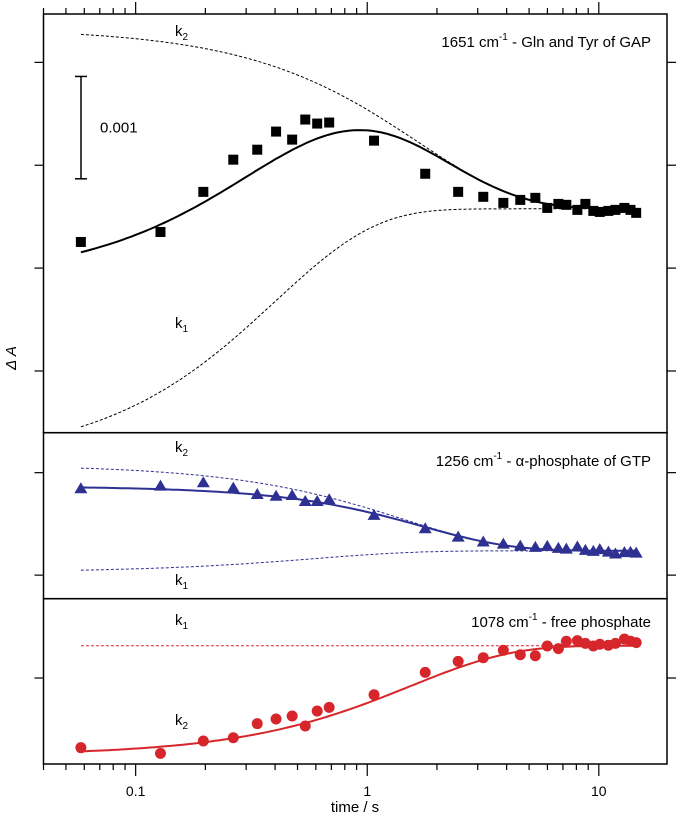  I want to click on panel-title-middle: 1256 cm-1 - α-phosphate of GTP, so click(543, 460).